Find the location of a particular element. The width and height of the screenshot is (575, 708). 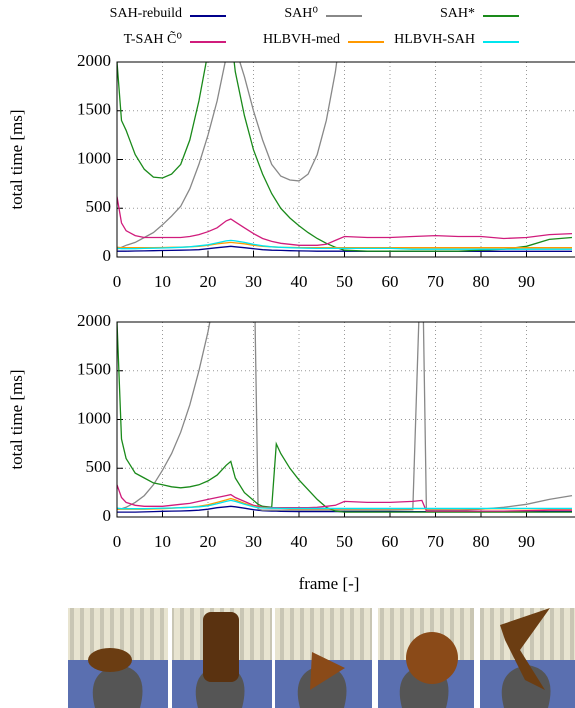

legend-label: HLBVH-SAH is located at coordinates (434, 39).